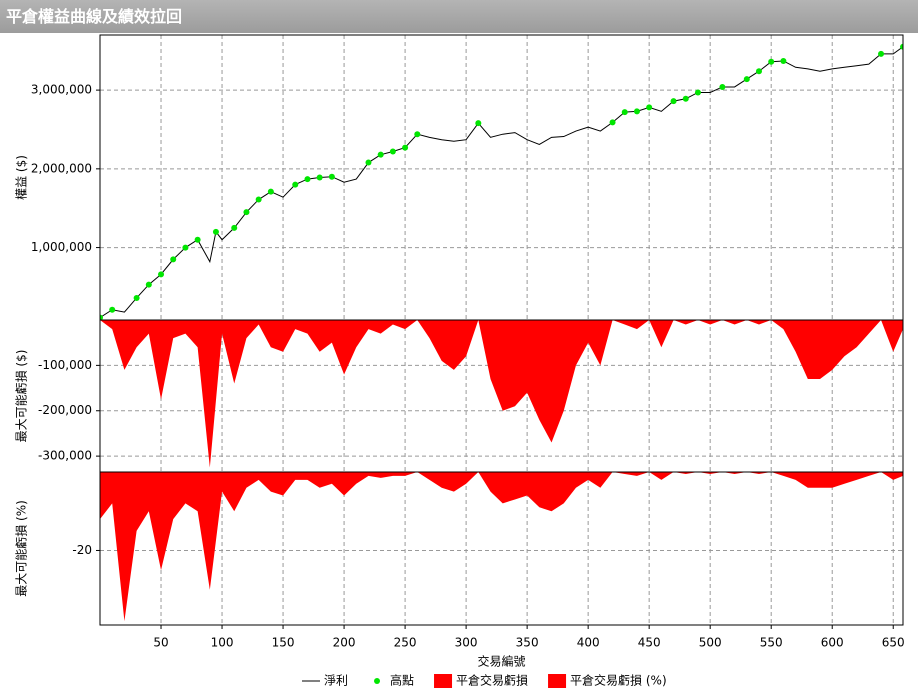 The height and width of the screenshot is (694, 918). I want to click on legend-label: 淨利, so click(336, 681).